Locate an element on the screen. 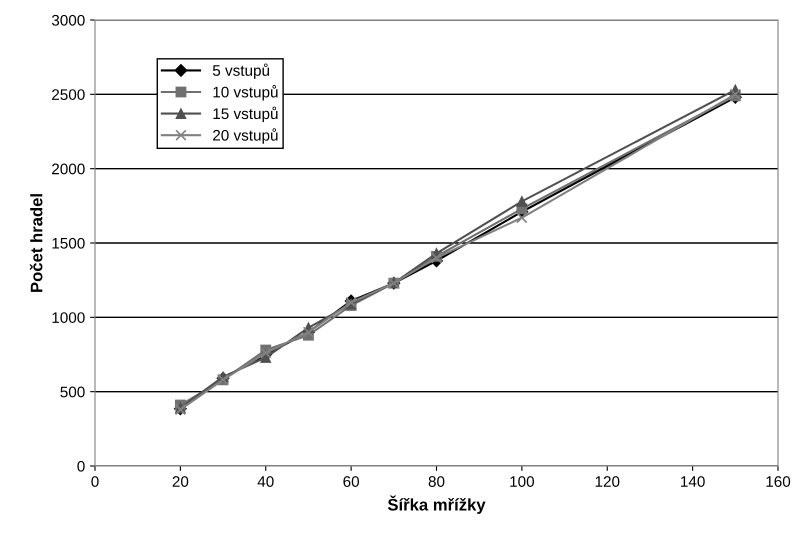 This screenshot has height=534, width=806. x-tick-label: 20 is located at coordinates (180, 481).